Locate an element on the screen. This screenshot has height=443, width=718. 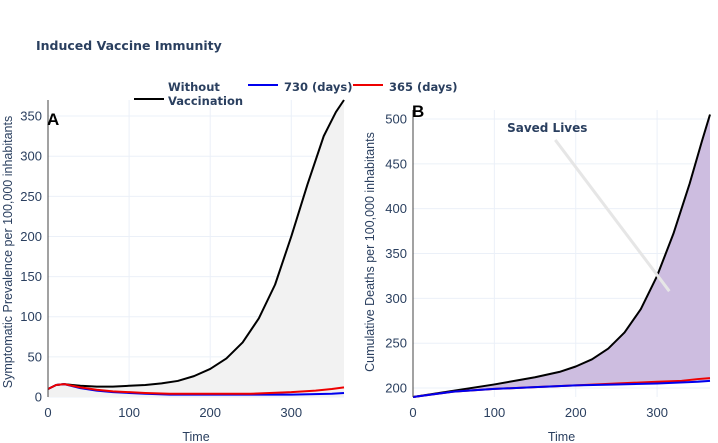
legend-label-1: 730 (days) is located at coordinates (318, 87).